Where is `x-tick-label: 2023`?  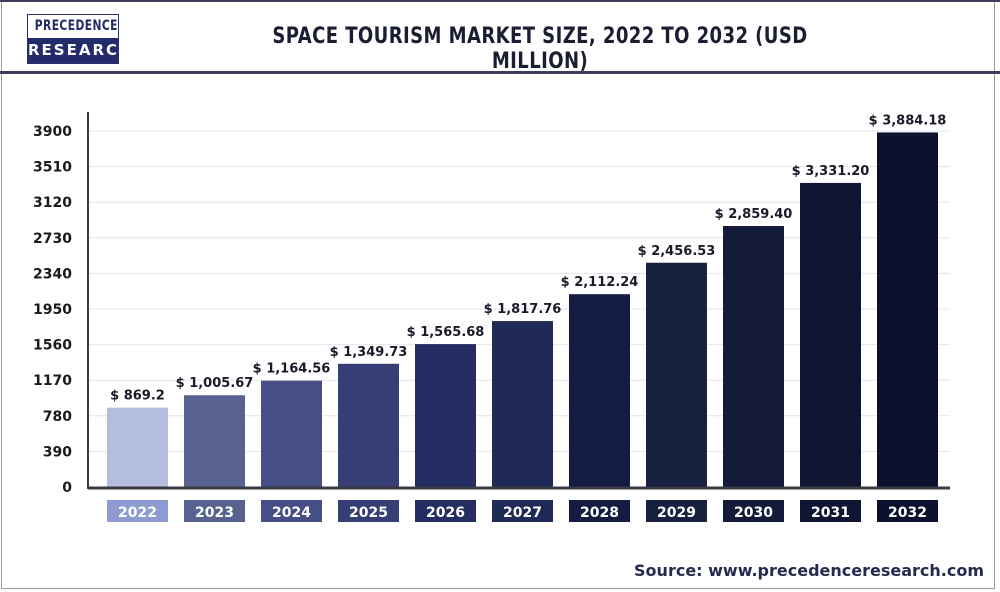 x-tick-label: 2023 is located at coordinates (214, 513).